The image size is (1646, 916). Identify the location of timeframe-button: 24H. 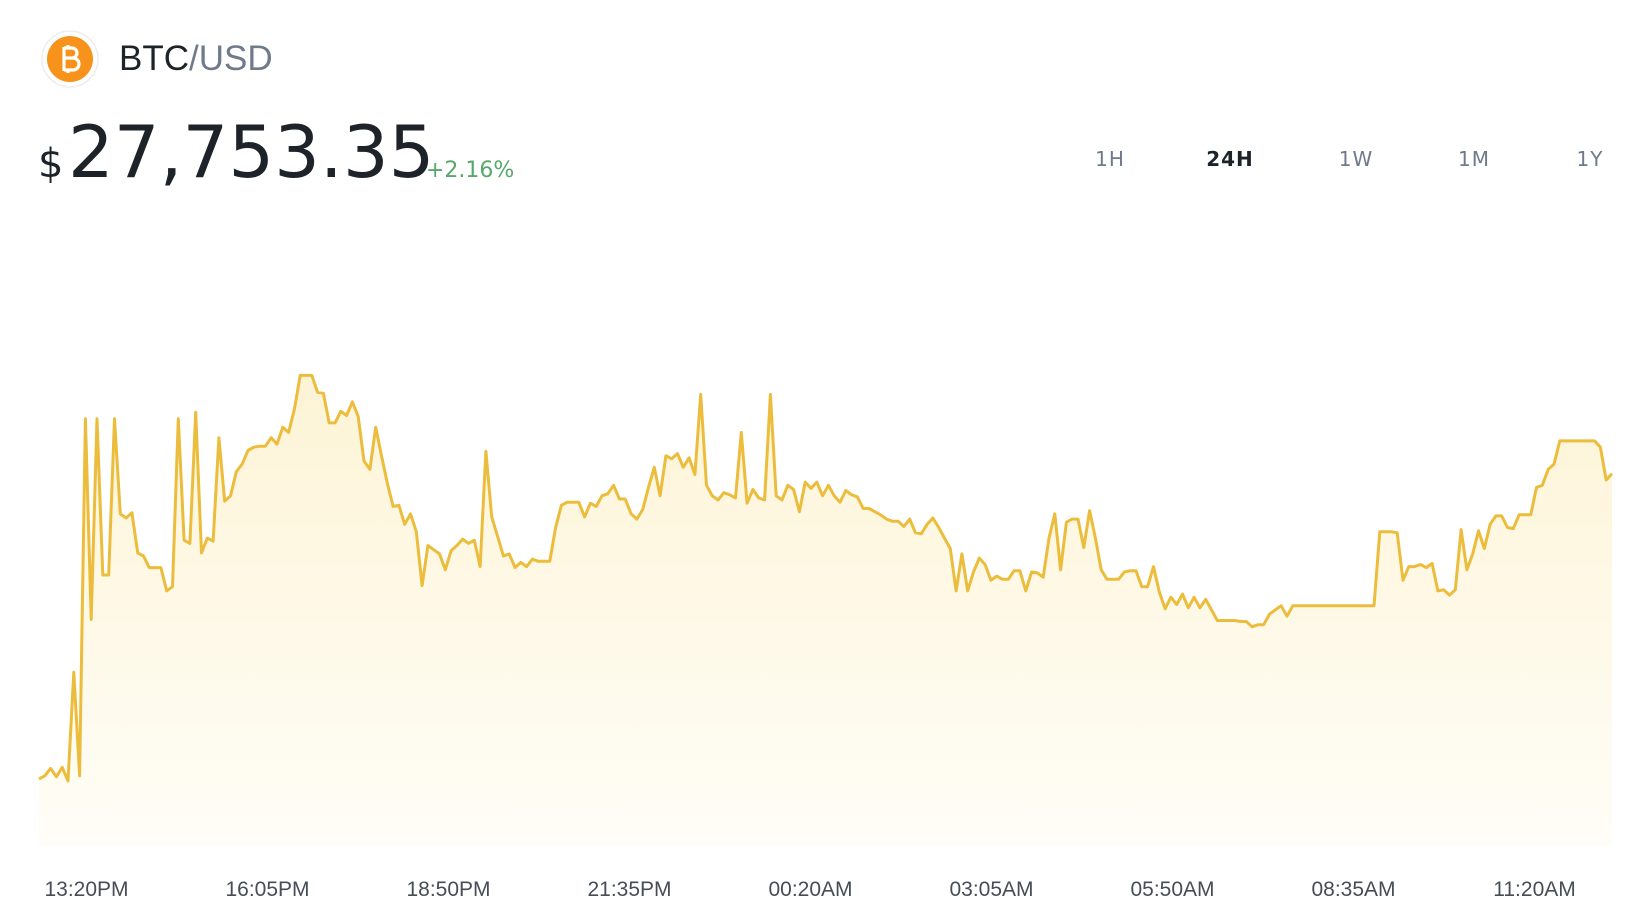
(1230, 159).